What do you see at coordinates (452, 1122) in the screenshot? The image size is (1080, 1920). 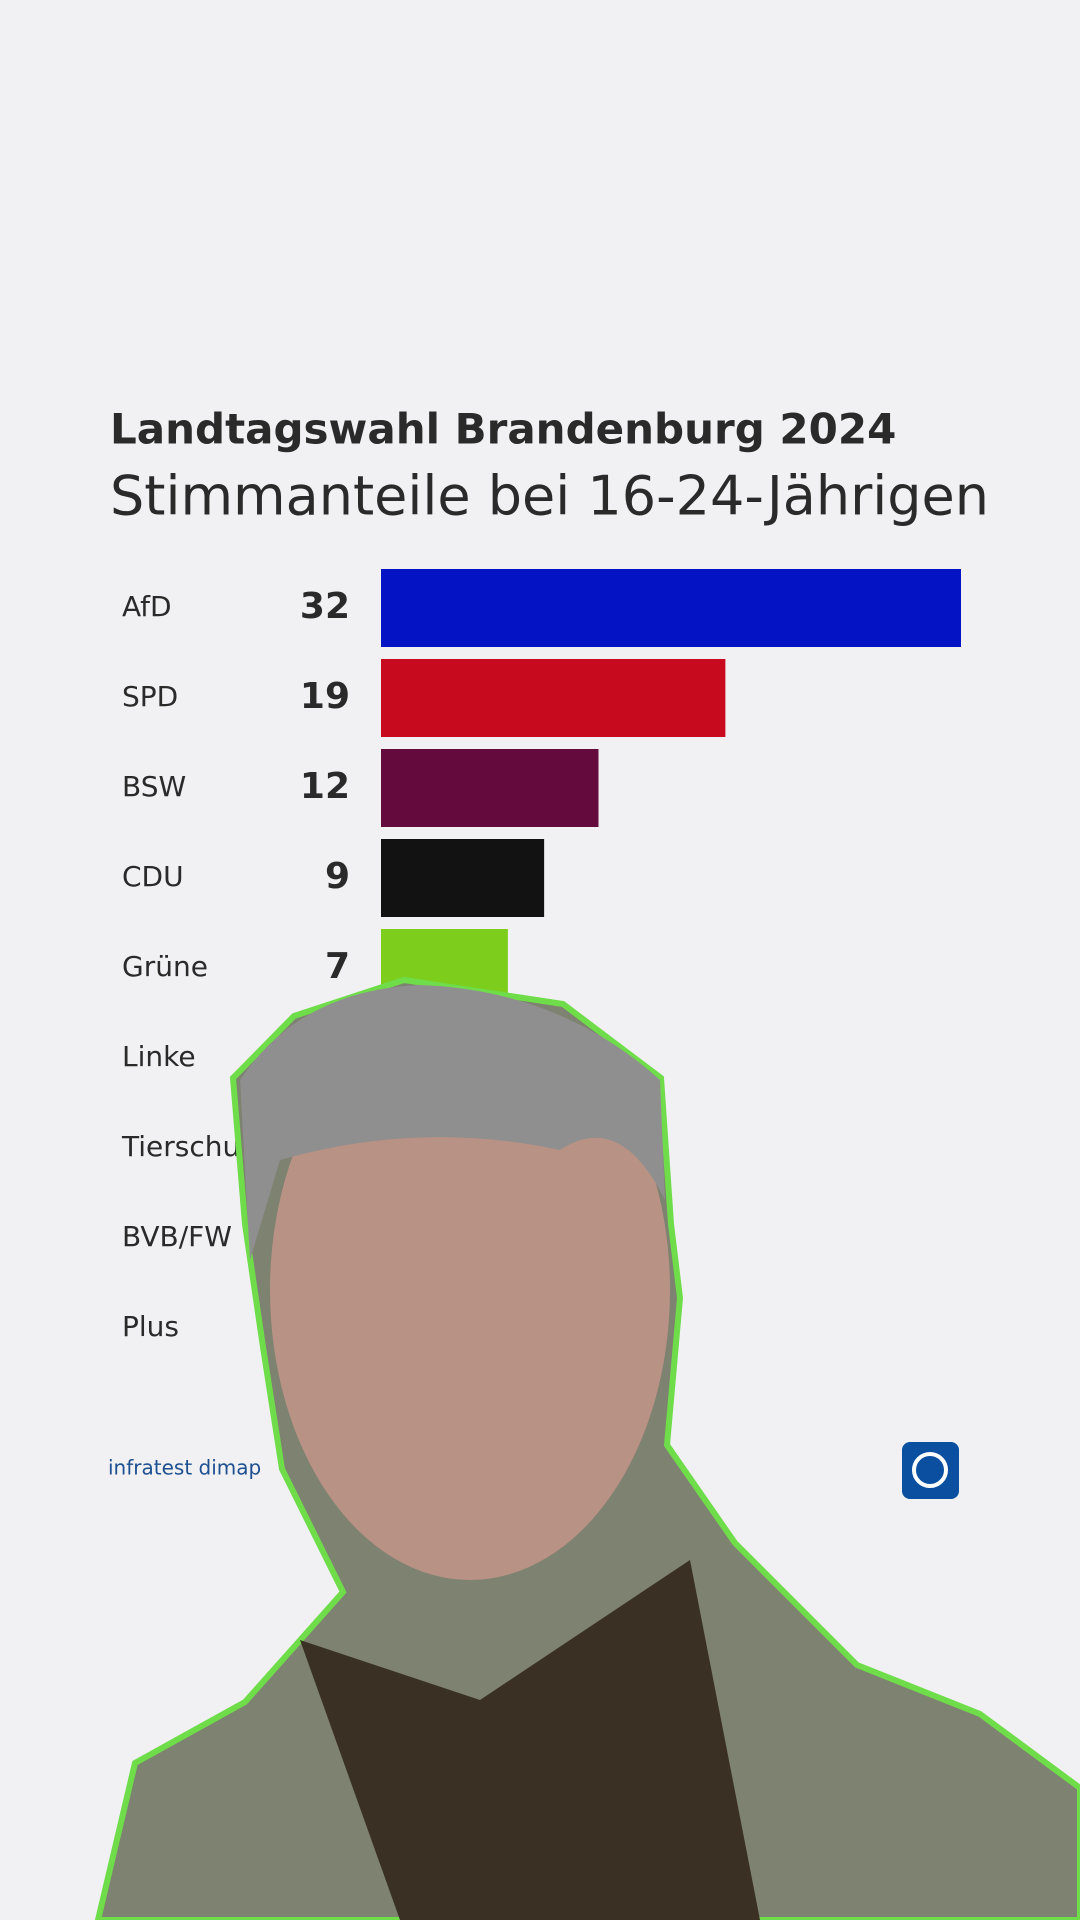 I see `hair` at bounding box center [452, 1122].